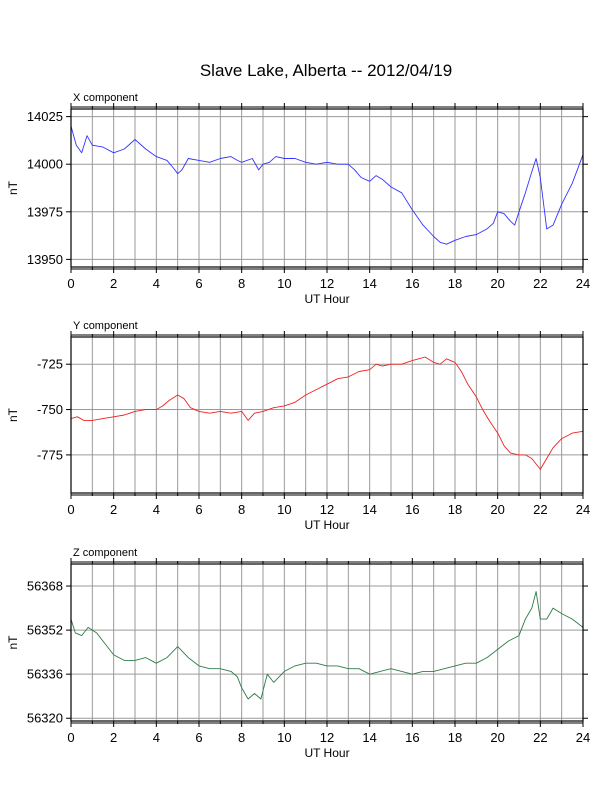  I want to click on figure-title: Slave Lake, Alberta -- 2012/04/19, so click(326, 70).